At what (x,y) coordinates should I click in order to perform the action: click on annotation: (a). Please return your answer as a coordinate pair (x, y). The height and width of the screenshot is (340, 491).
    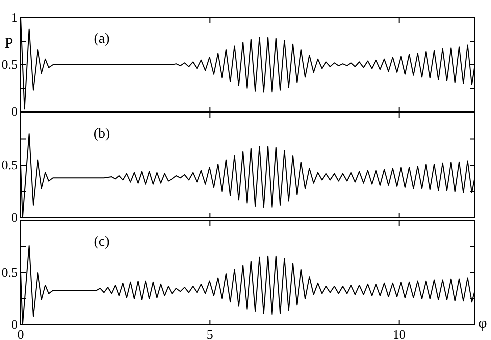
    Looking at the image, I should click on (102, 39).